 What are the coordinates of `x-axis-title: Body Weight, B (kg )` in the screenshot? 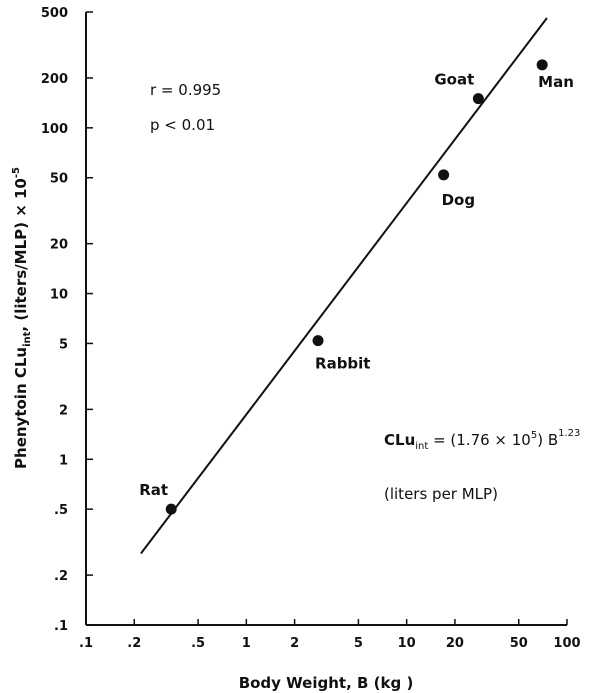 It's located at (326, 683).